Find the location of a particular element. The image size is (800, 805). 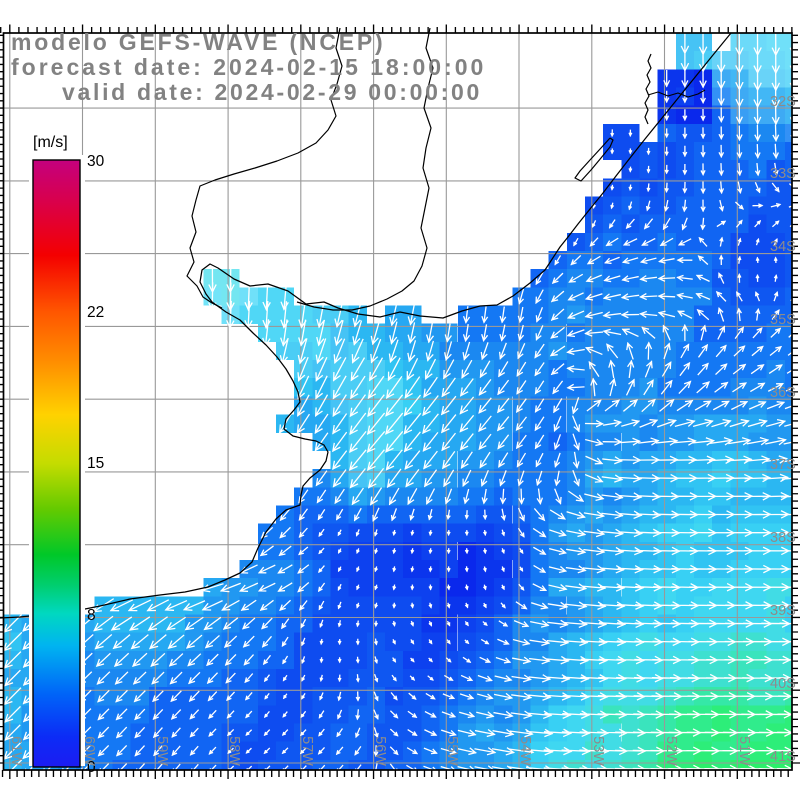

svg-text: 39S is located at coordinates (783, 611).